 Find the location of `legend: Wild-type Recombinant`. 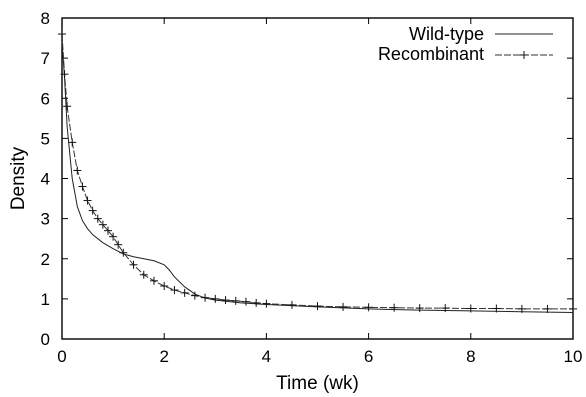

legend: Wild-type Recombinant is located at coordinates (465, 44).